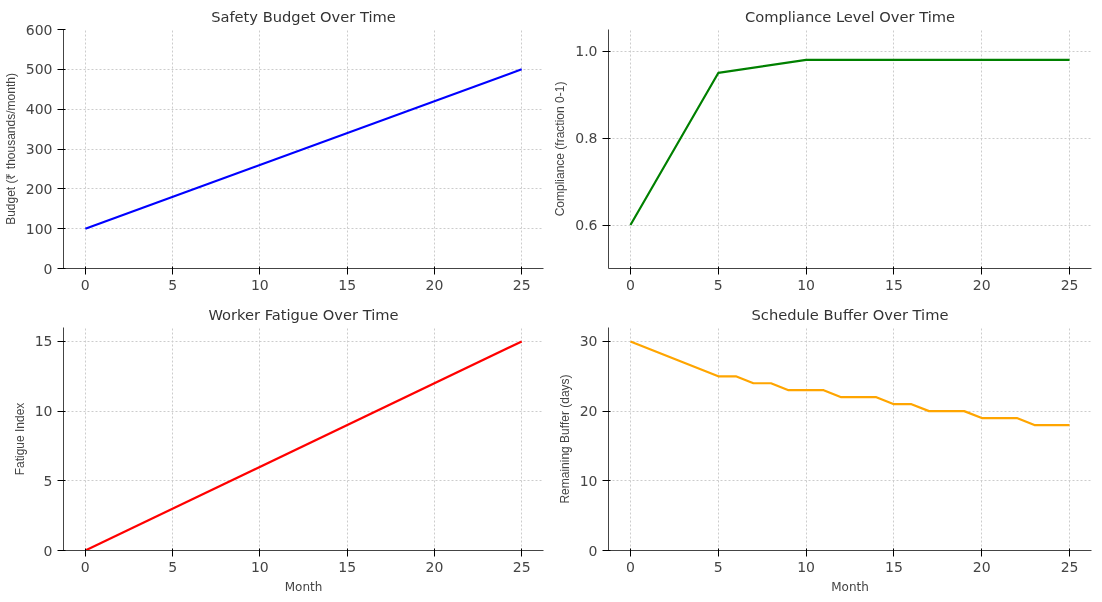 This screenshot has height=602, width=1102. I want to click on y-tick-label: 30, so click(588, 341).